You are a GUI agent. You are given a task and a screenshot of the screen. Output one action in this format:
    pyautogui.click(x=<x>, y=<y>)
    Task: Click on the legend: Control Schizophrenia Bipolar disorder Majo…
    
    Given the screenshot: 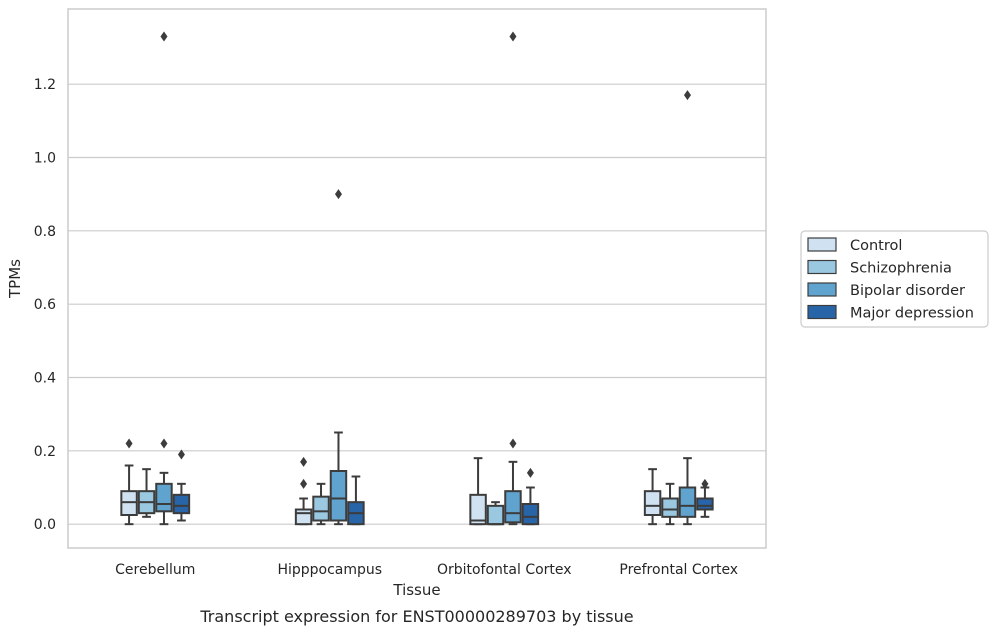 What is the action you would take?
    pyautogui.click(x=894, y=279)
    